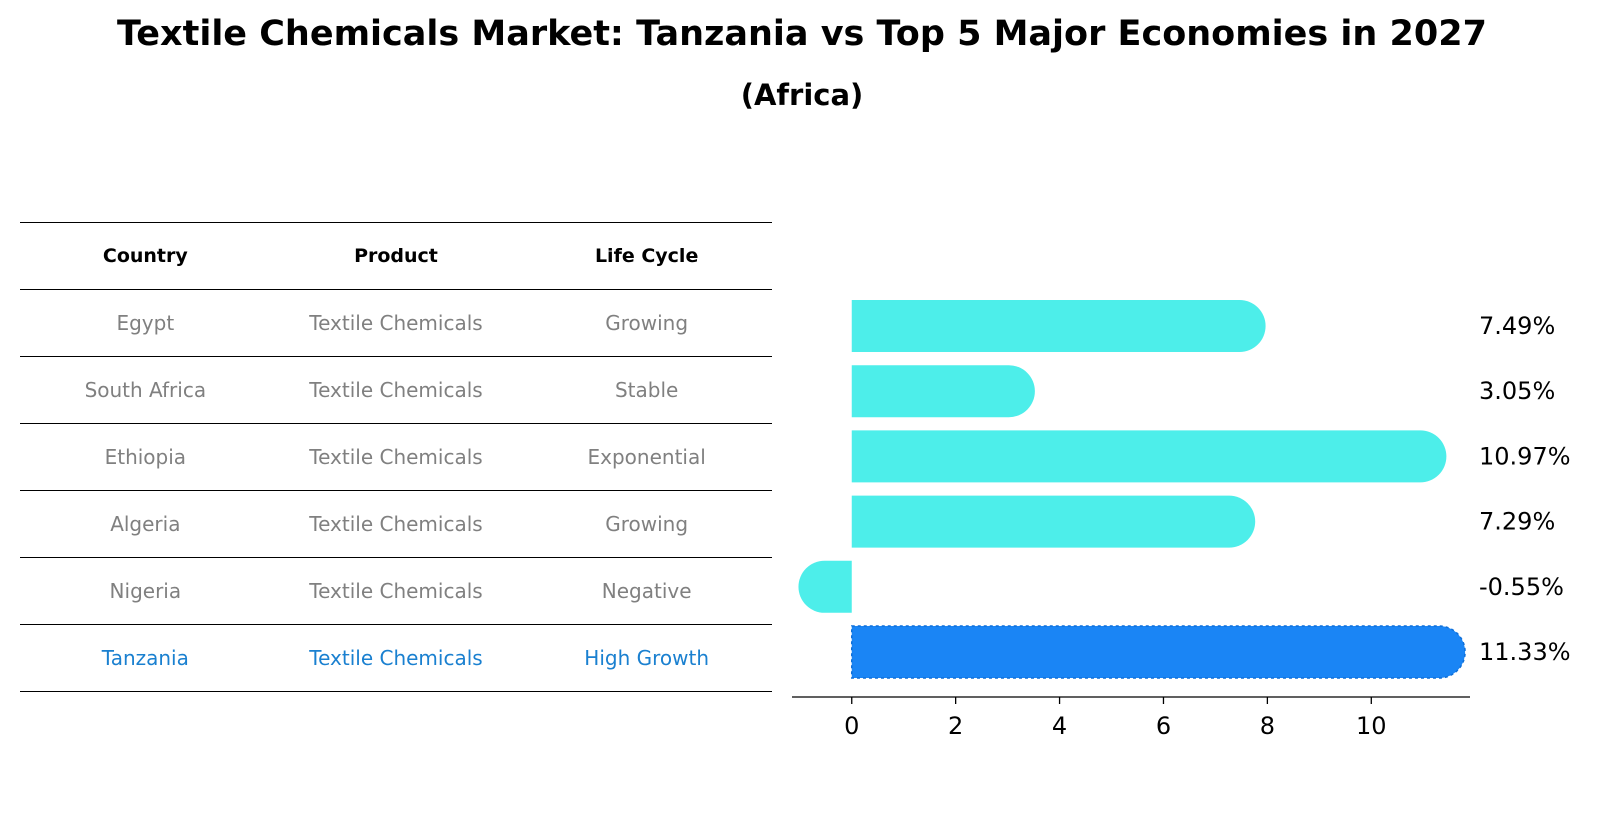  I want to click on data-label: 3.05%, so click(1517, 391).